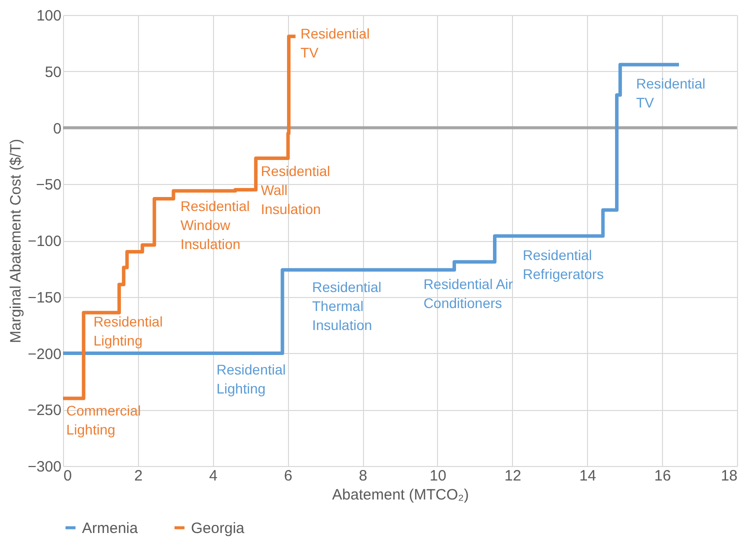 The height and width of the screenshot is (544, 751). What do you see at coordinates (215, 225) in the screenshot?
I see `annotation: Residential Window Insulation` at bounding box center [215, 225].